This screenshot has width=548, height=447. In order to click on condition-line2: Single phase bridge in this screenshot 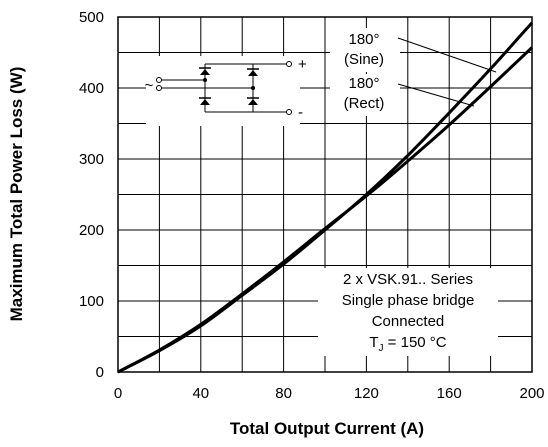, I will do `click(408, 300)`.